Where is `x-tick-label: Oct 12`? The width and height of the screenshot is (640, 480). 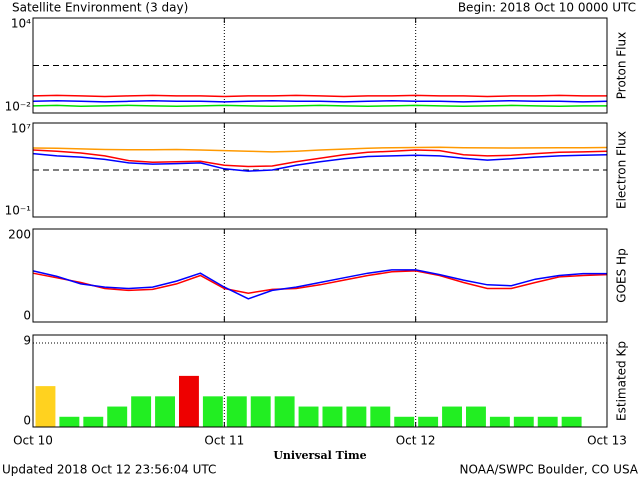
x-tick-label: Oct 12 is located at coordinates (416, 441).